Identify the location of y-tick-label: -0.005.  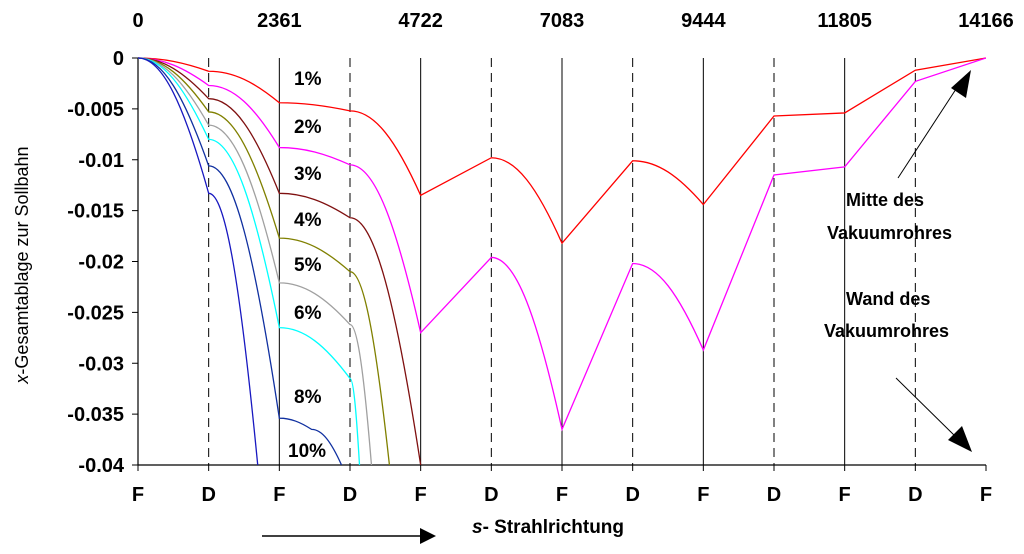
(95, 110).